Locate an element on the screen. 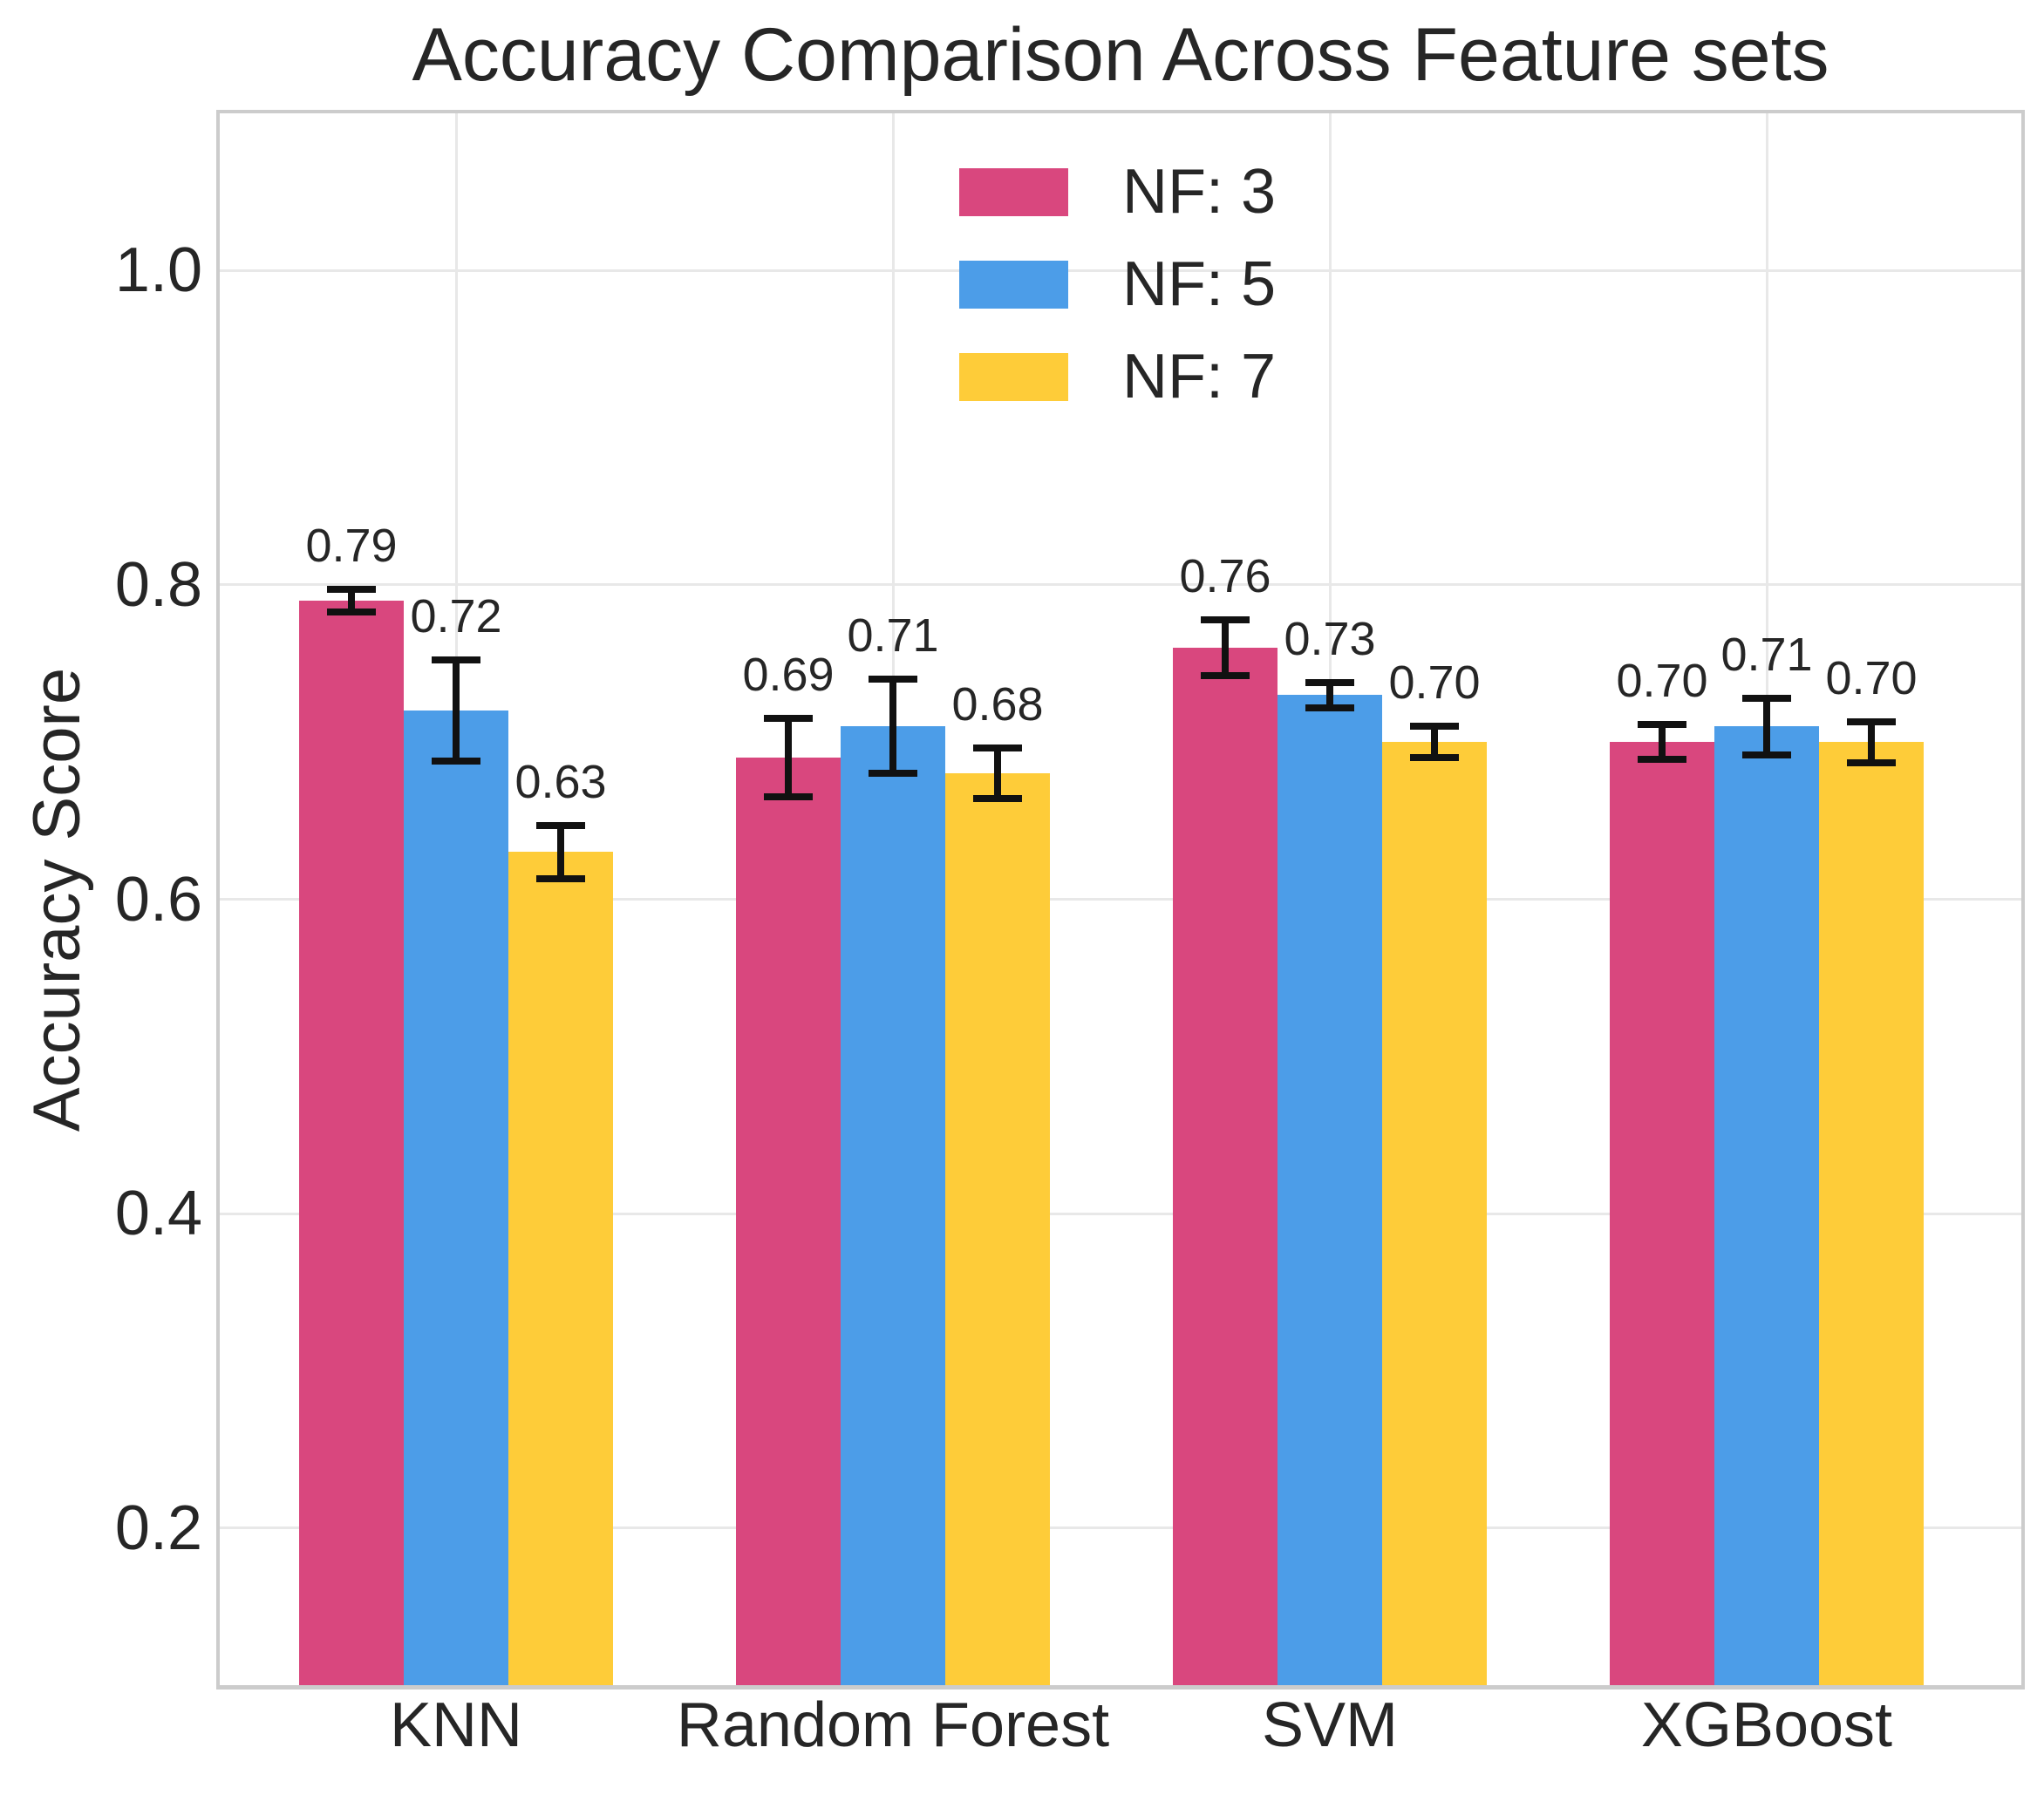 This screenshot has width=2044, height=1795. bar-value-label: 0.73 is located at coordinates (1330, 638).